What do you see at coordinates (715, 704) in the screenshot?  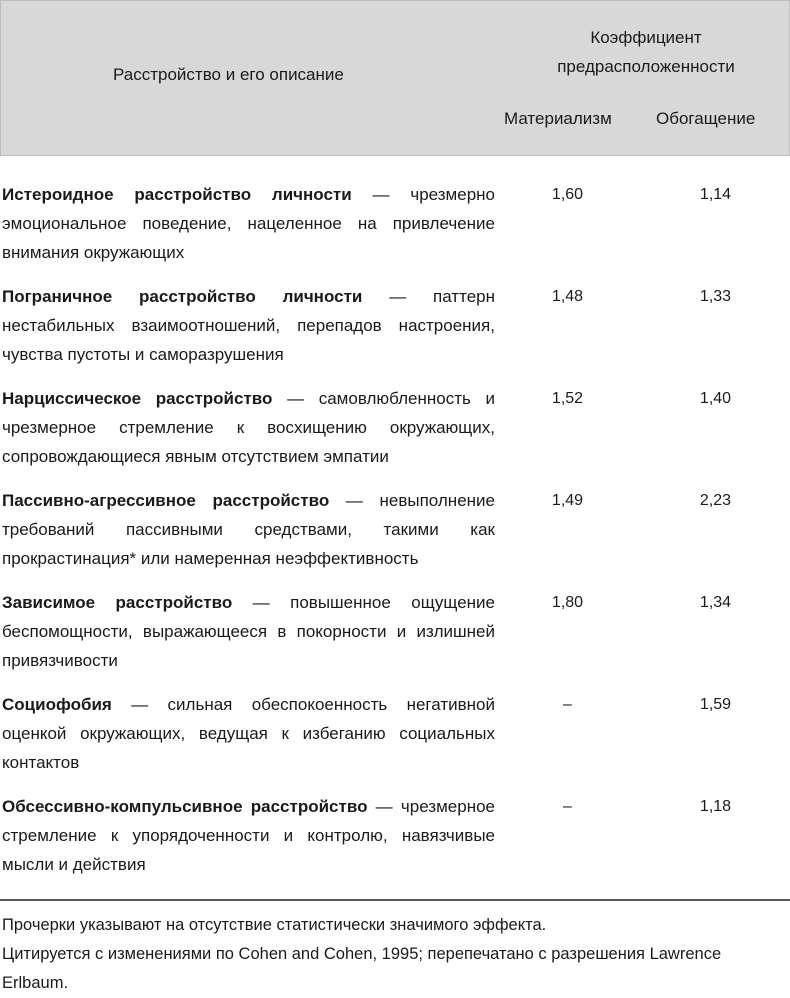 I see `enrichment-value: 1,59` at bounding box center [715, 704].